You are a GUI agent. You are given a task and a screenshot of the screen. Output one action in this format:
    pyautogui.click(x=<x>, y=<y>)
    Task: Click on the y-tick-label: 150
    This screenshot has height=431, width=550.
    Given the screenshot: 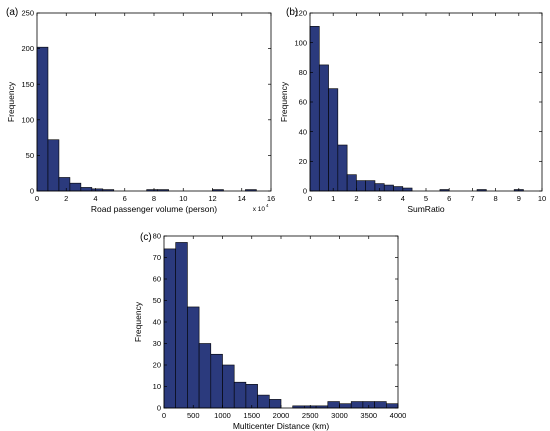 What is the action you would take?
    pyautogui.click(x=27, y=84)
    